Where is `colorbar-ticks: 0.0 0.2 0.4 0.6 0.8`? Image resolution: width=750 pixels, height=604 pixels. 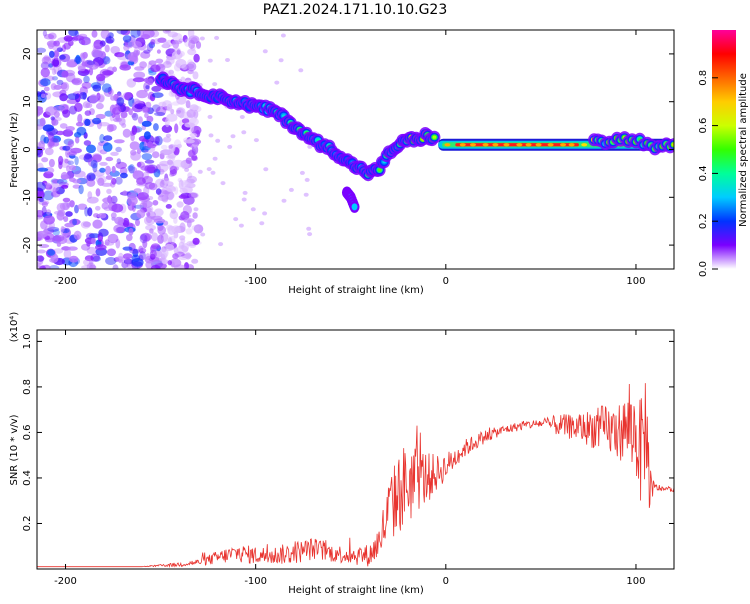 colorbar-ticks: 0.0 0.2 0.4 0.6 0.8 is located at coordinates (708, 173).